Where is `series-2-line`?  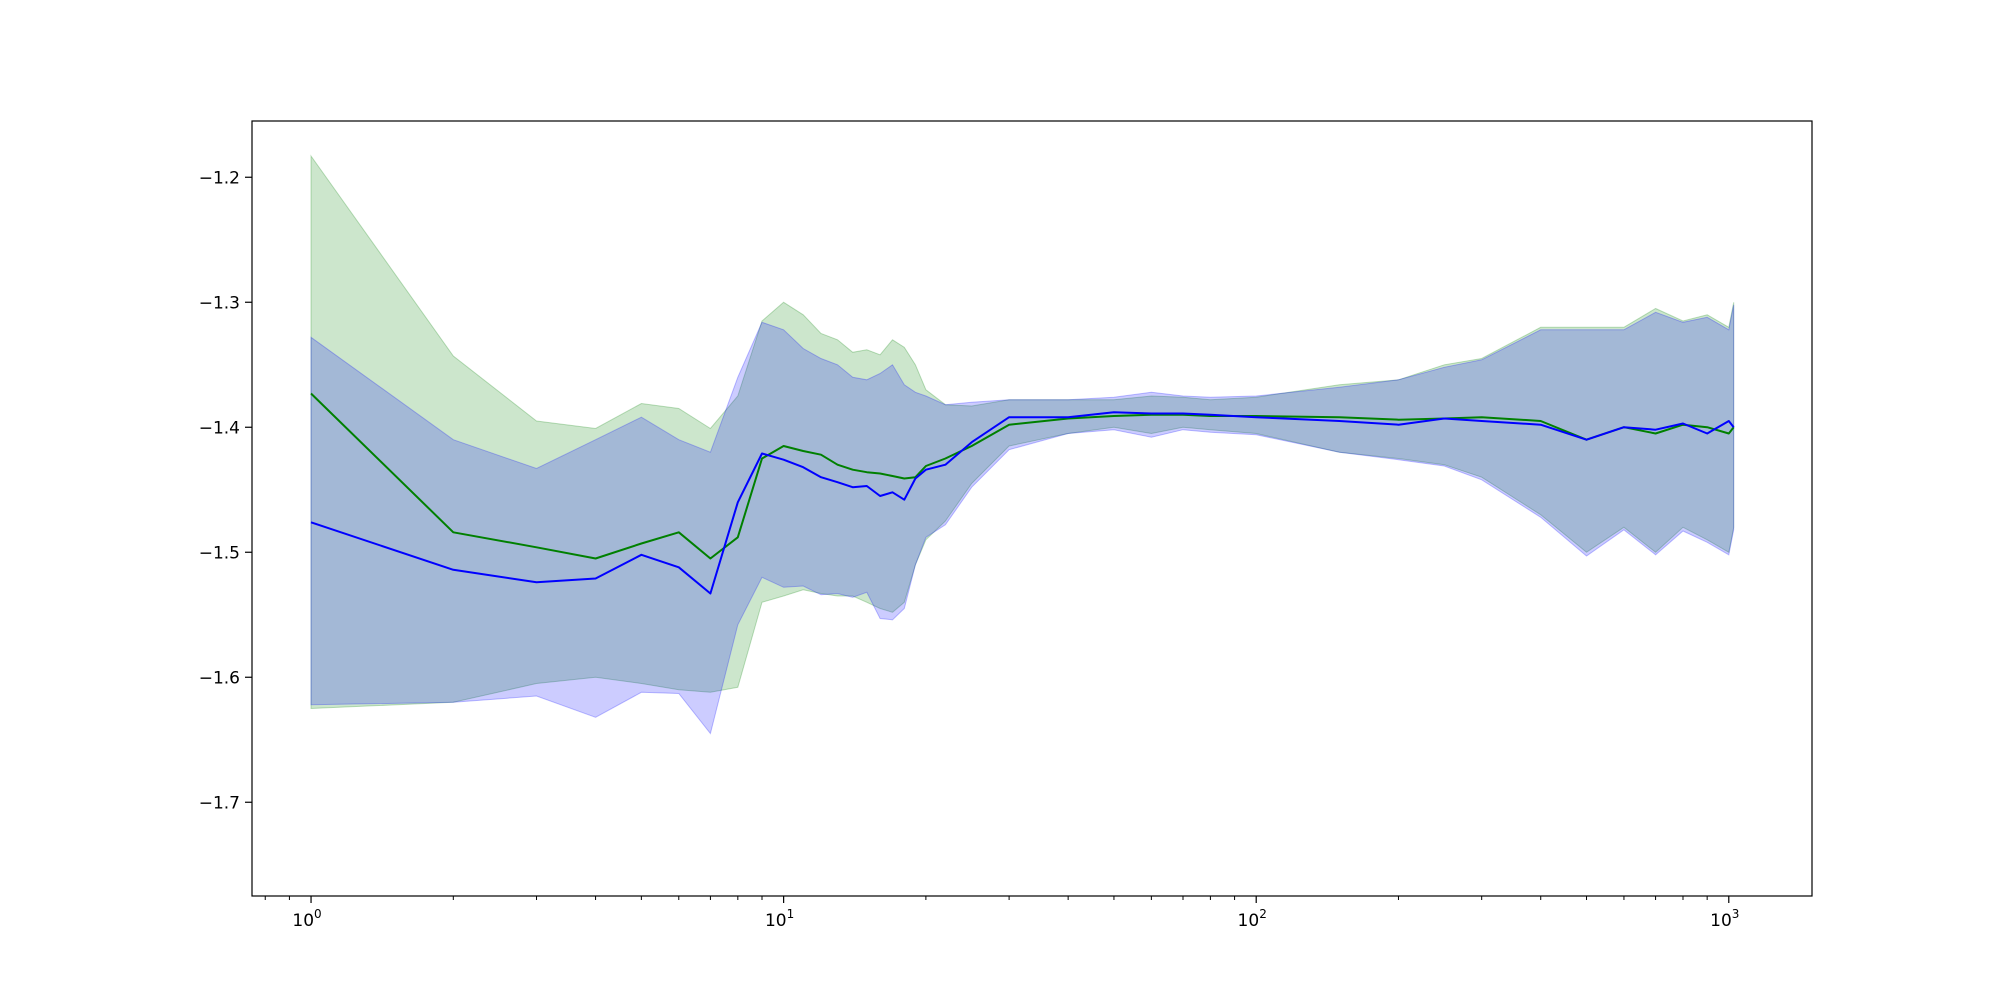 series-2-line is located at coordinates (1022, 503).